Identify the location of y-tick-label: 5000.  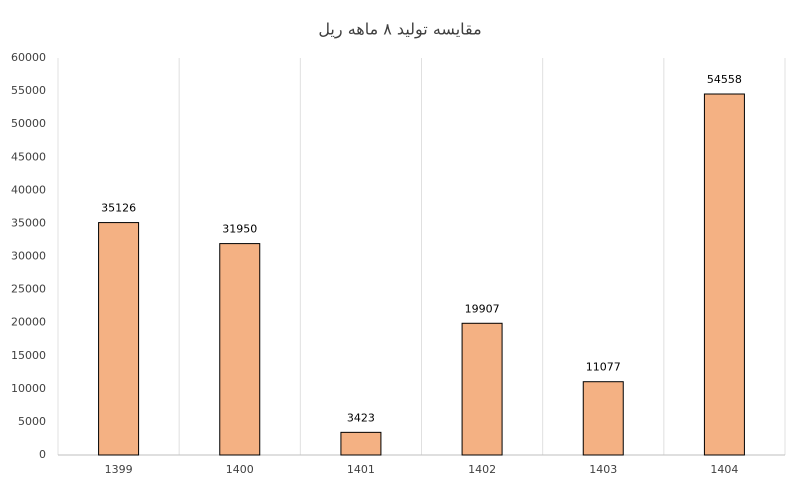
(32, 421).